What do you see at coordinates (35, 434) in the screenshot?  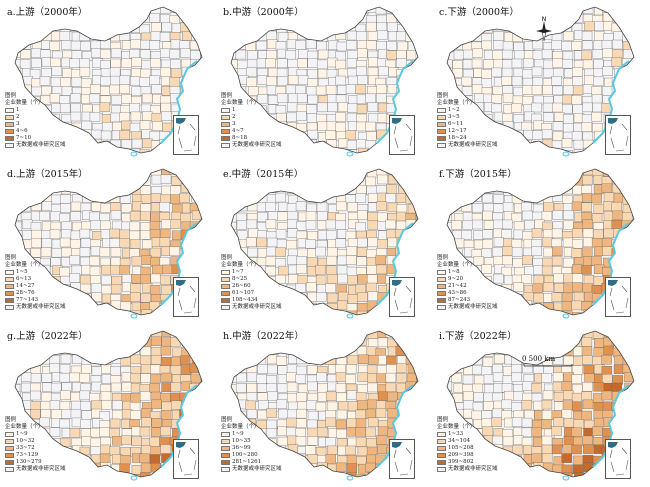 I see `legend-row: 1~9` at bounding box center [35, 434].